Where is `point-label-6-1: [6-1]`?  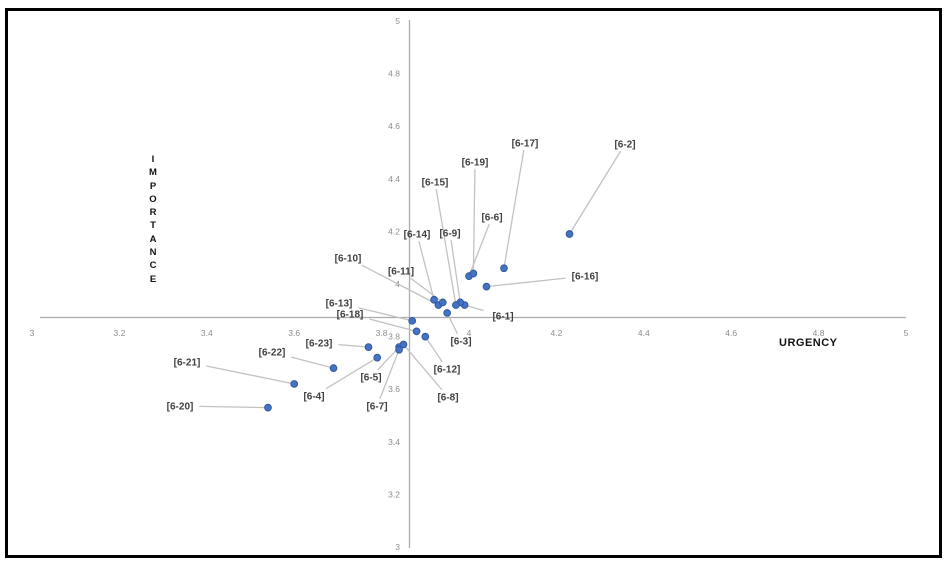
point-label-6-1: [6-1] is located at coordinates (502, 317).